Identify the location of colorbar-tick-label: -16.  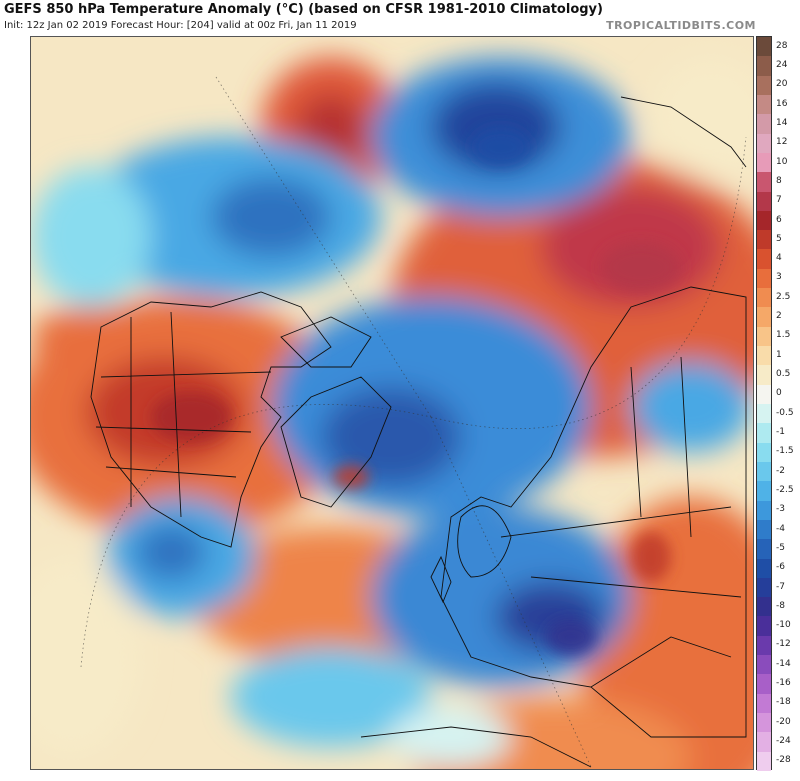
(783, 683).